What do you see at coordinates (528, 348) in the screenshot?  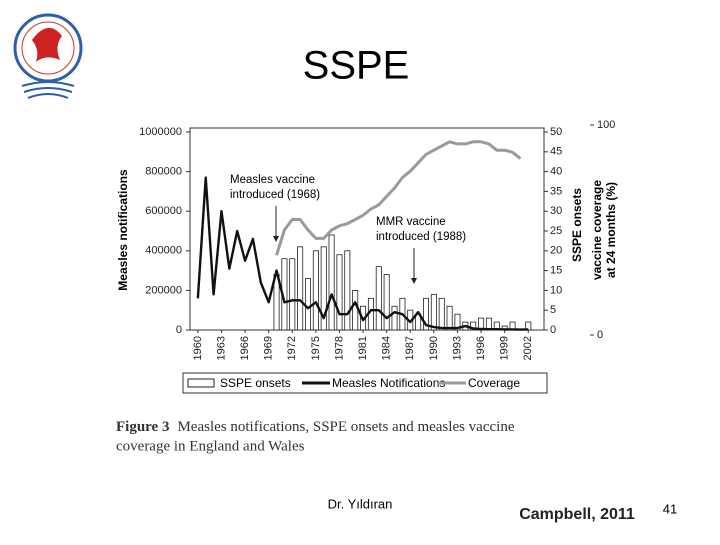 I see `x-tick-label: 2002` at bounding box center [528, 348].